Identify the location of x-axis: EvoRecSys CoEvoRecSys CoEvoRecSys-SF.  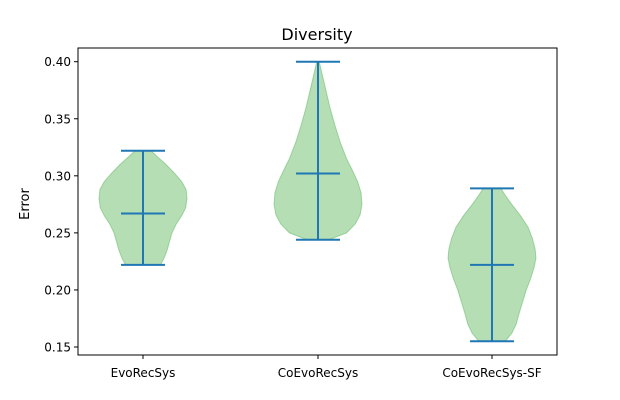
(326, 367).